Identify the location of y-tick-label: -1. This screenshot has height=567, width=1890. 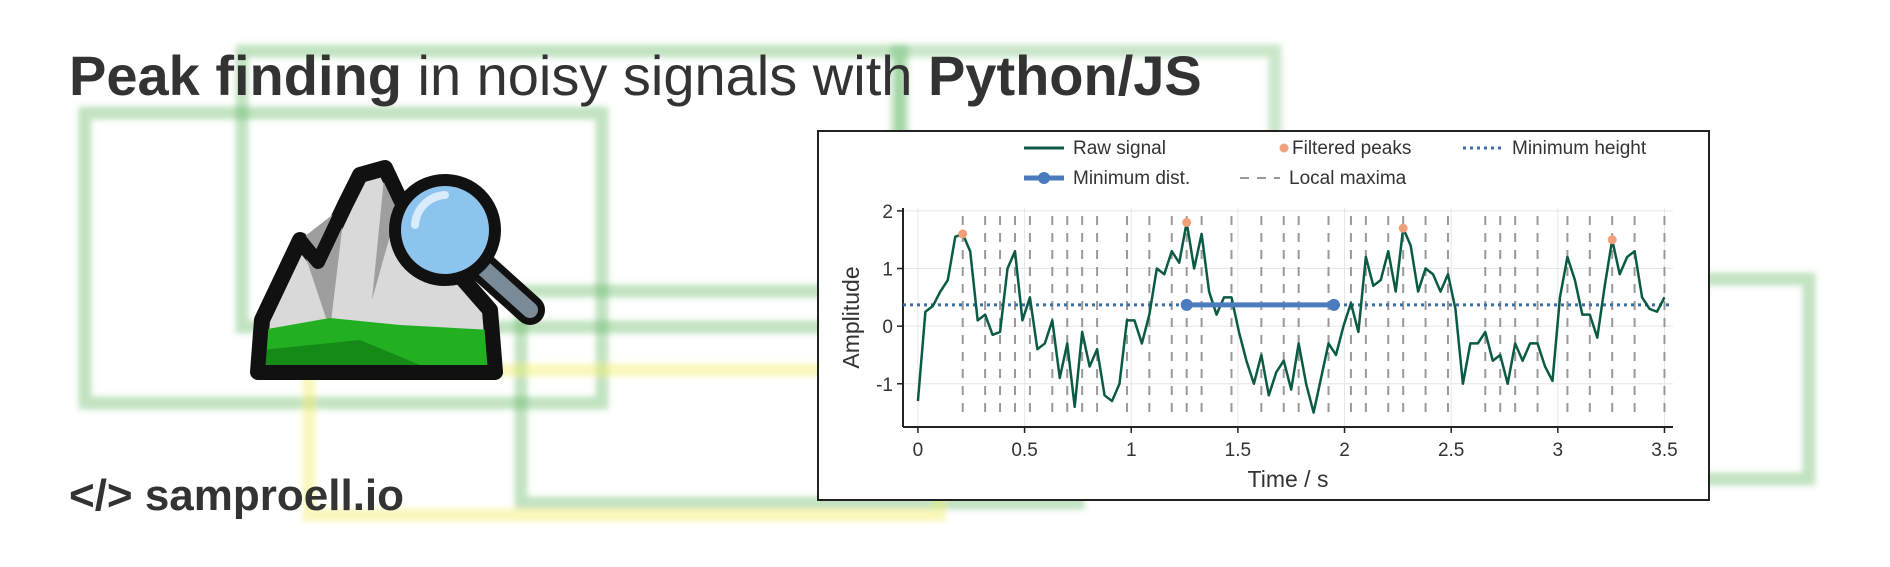
(884, 385).